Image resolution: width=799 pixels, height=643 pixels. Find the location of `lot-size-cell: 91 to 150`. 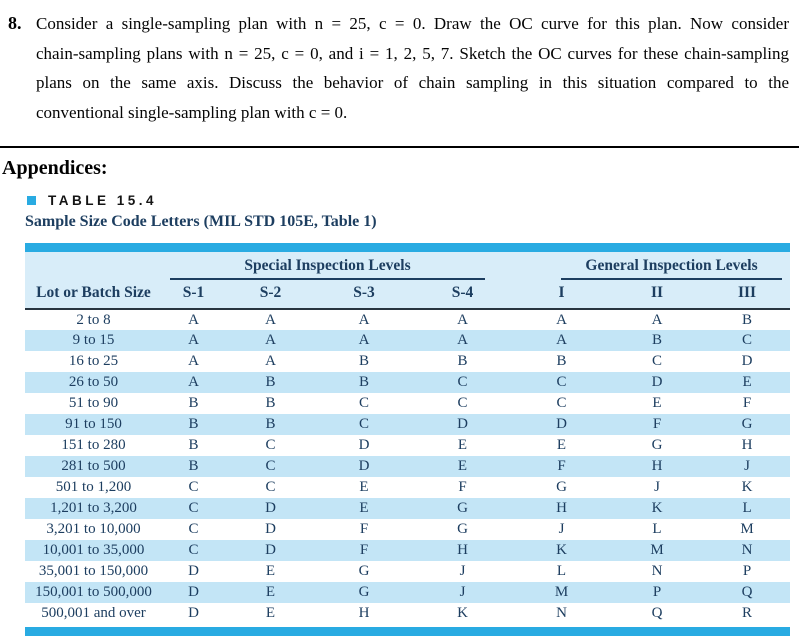

lot-size-cell: 91 to 150 is located at coordinates (93, 424).